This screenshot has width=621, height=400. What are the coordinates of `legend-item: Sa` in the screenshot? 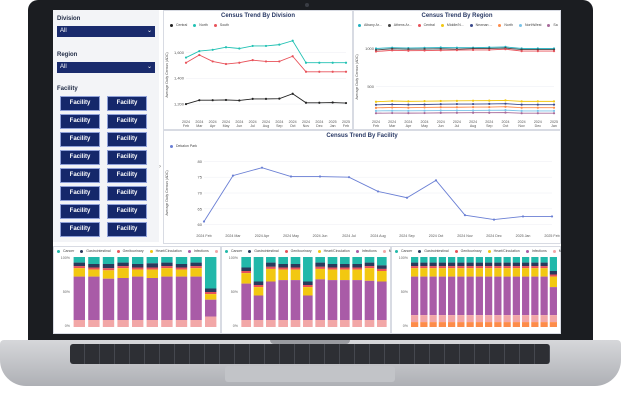 It's located at (553, 25).